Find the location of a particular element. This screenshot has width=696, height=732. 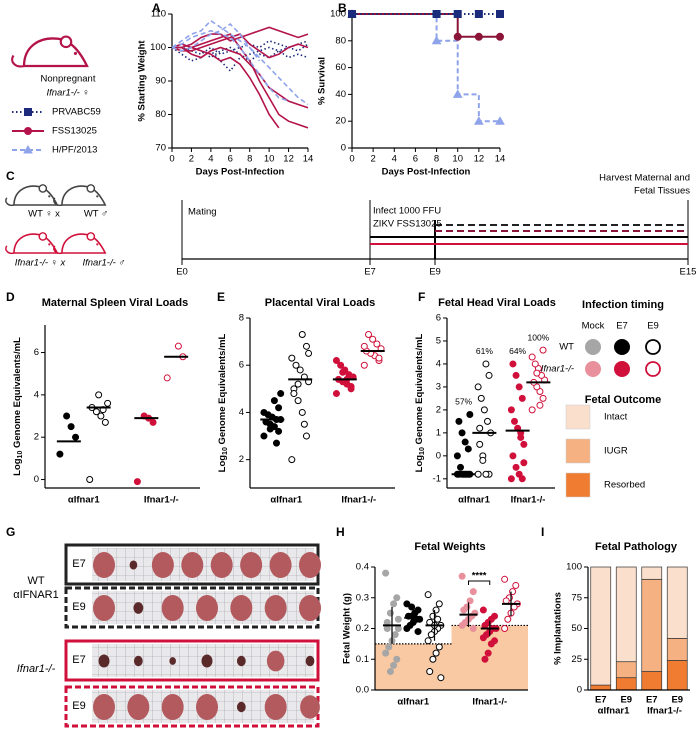

x-tick-label: E9 is located at coordinates (677, 700).